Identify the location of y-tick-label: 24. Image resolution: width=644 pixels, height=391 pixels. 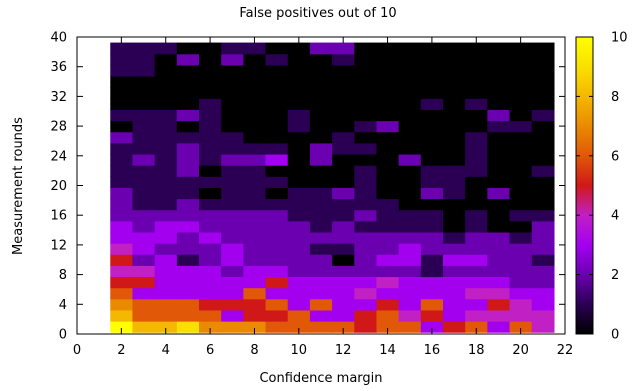
(58, 156).